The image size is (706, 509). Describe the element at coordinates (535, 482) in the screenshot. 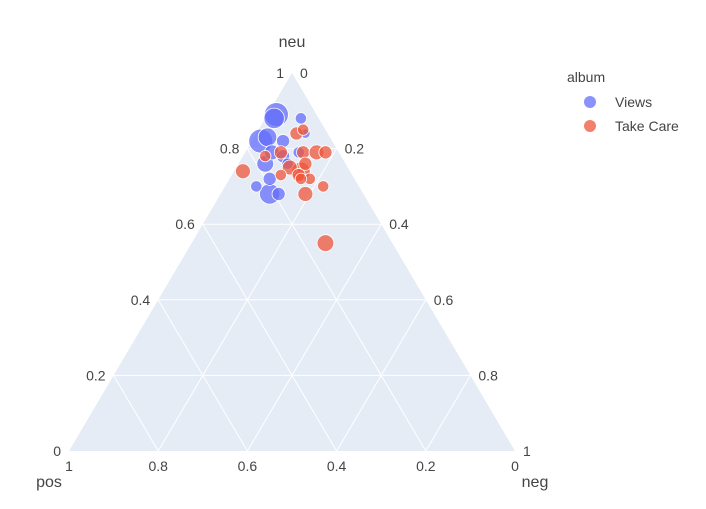

I see `axis-title-neg: neg` at that location.